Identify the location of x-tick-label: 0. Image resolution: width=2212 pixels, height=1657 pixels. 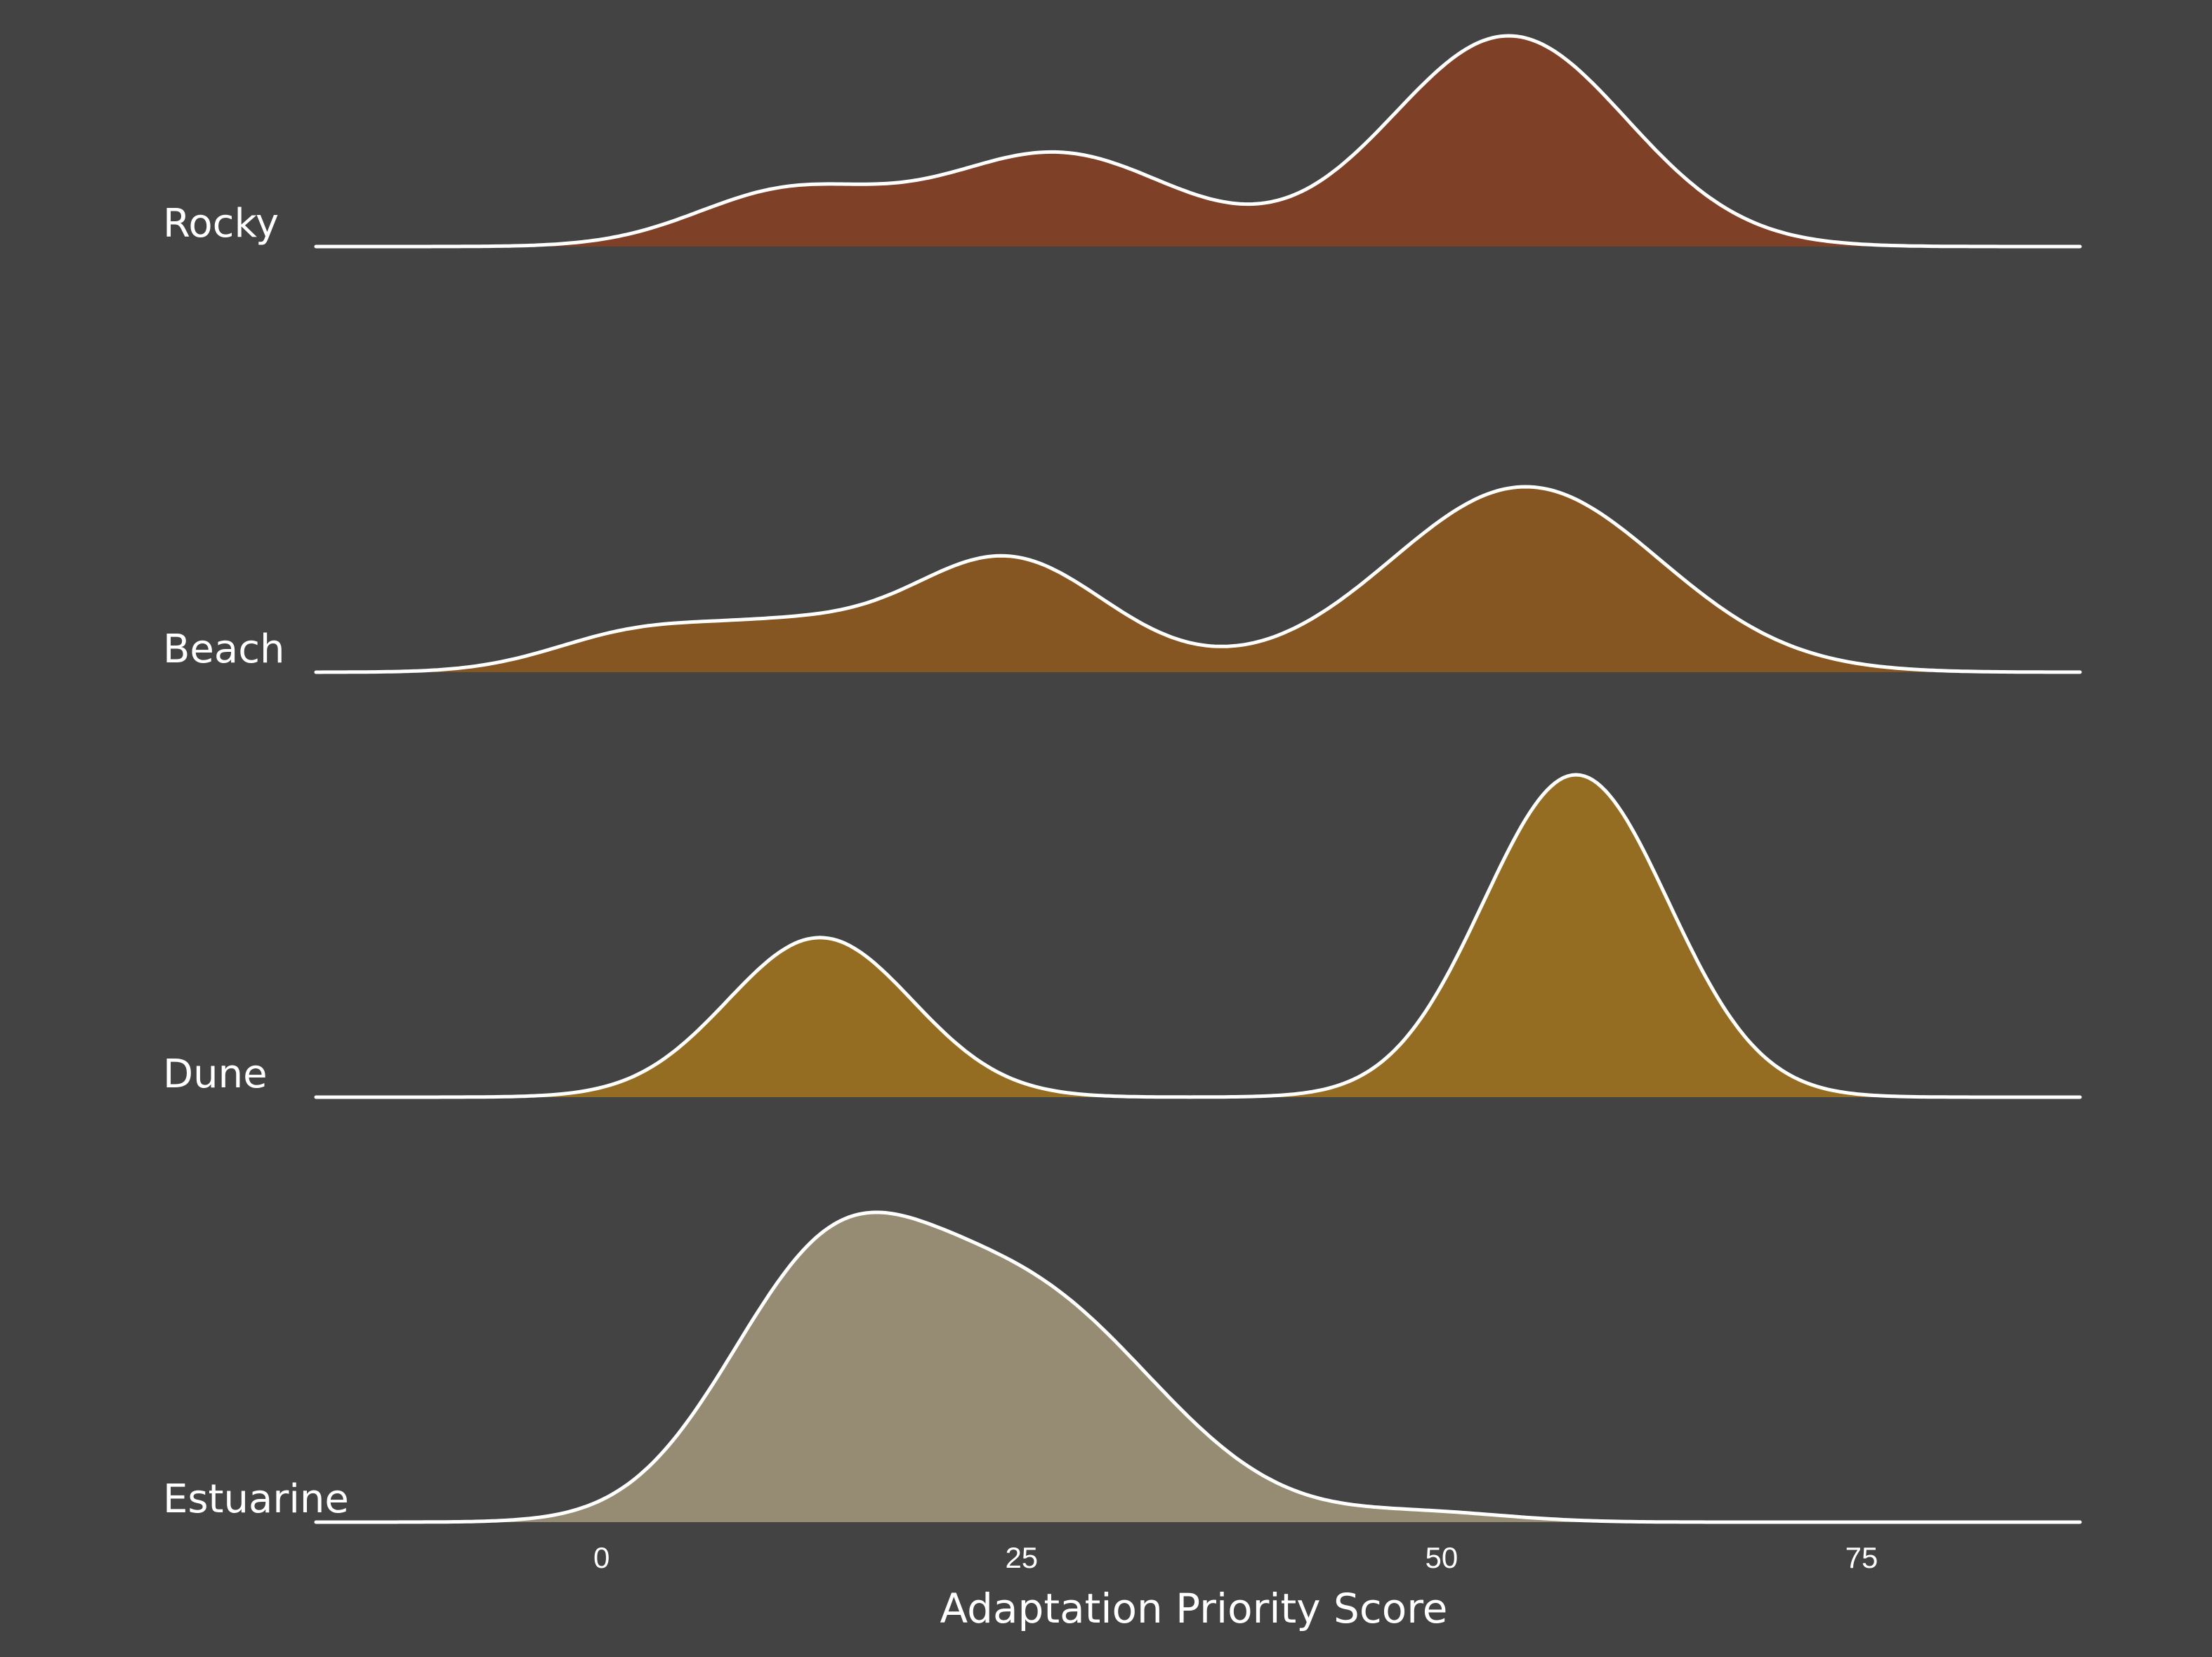
(601, 1557).